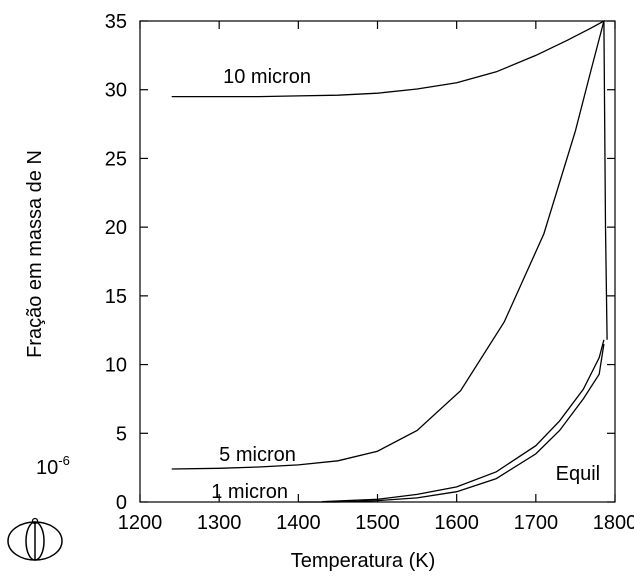 This screenshot has height=579, width=634. Describe the element at coordinates (116, 22) in the screenshot. I see `y-tick-label: 35` at that location.